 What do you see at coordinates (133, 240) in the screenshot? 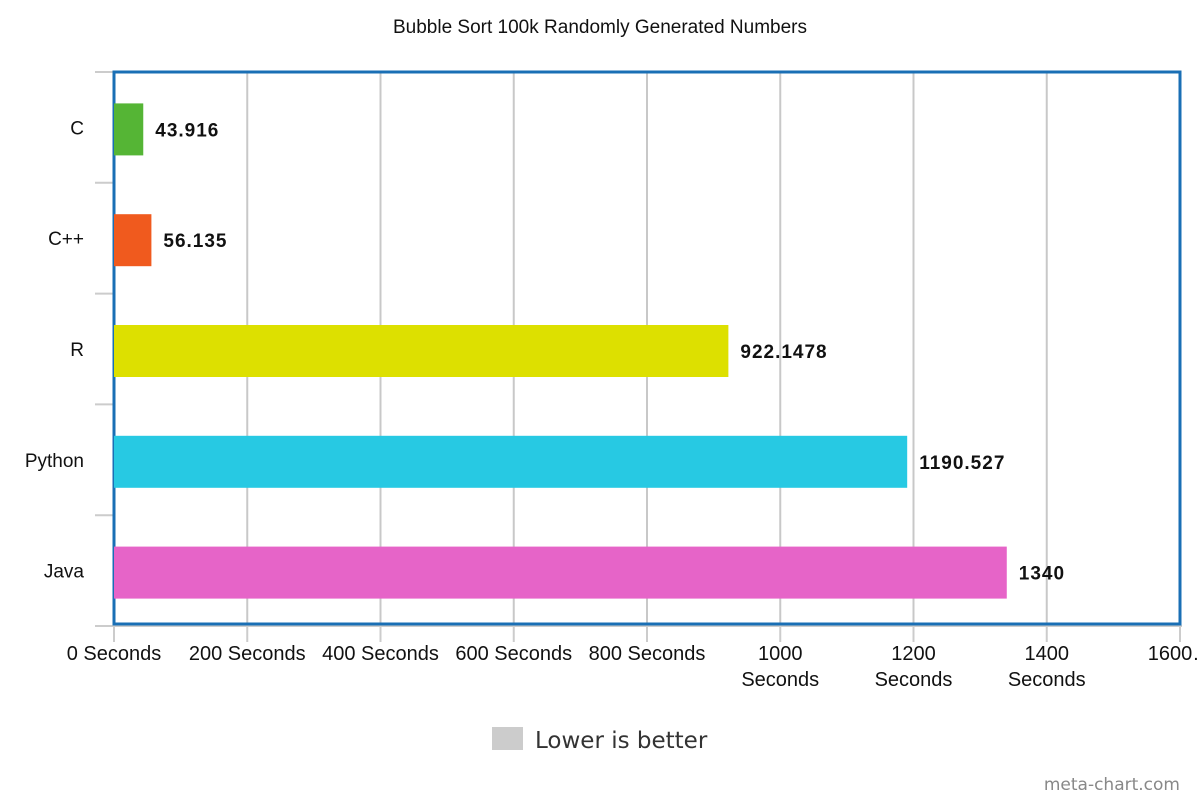
I see `bar-cpp` at bounding box center [133, 240].